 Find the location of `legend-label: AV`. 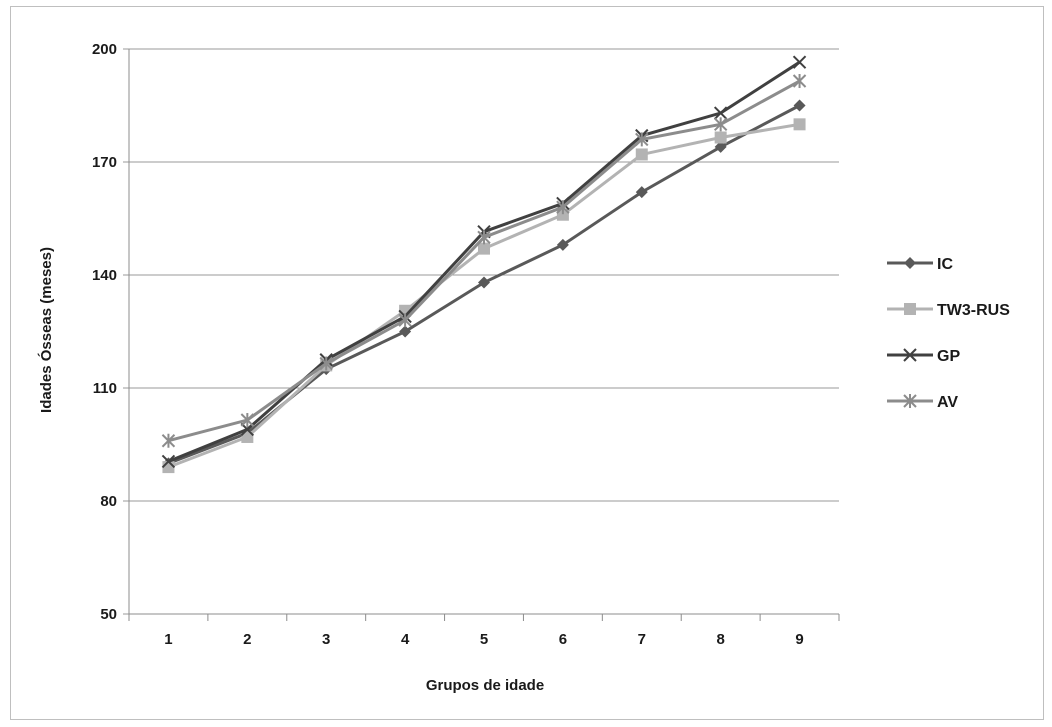

legend-label: AV is located at coordinates (947, 402).